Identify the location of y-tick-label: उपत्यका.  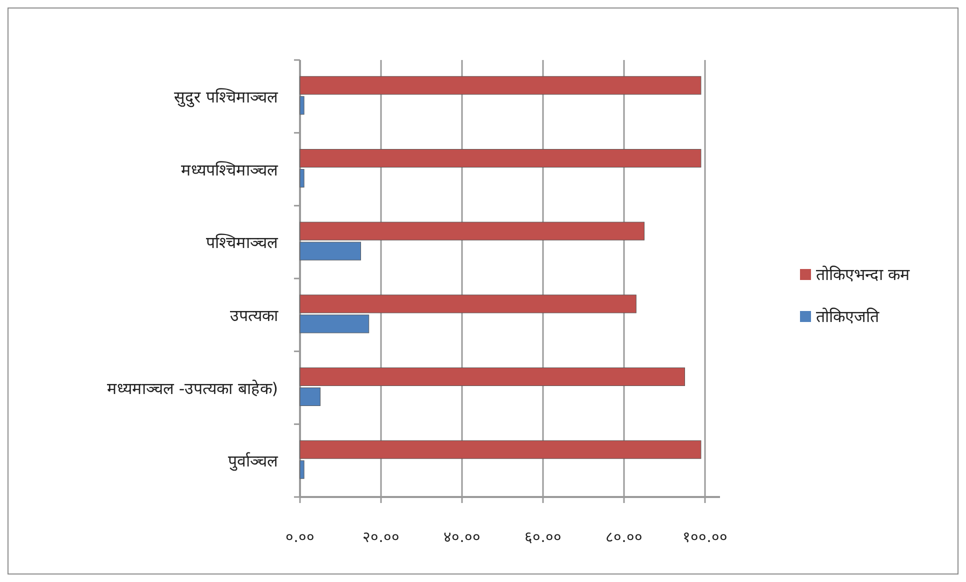
(254, 315).